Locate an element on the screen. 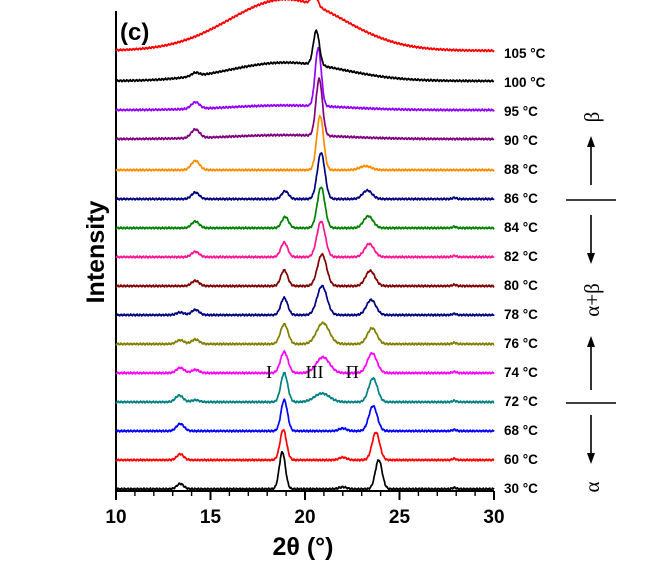 The width and height of the screenshot is (658, 573). series-label: 78 °C is located at coordinates (521, 314).